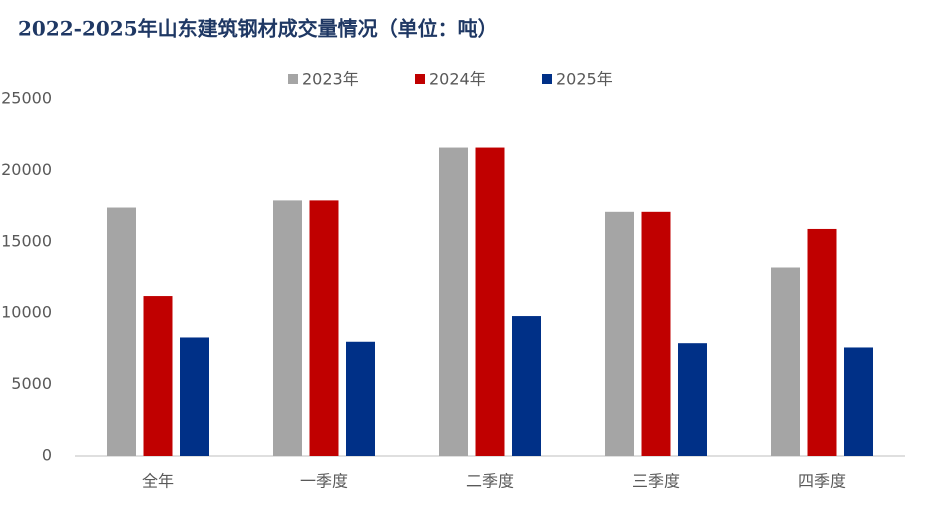  I want to click on legend-label: 2023年, so click(330, 79).